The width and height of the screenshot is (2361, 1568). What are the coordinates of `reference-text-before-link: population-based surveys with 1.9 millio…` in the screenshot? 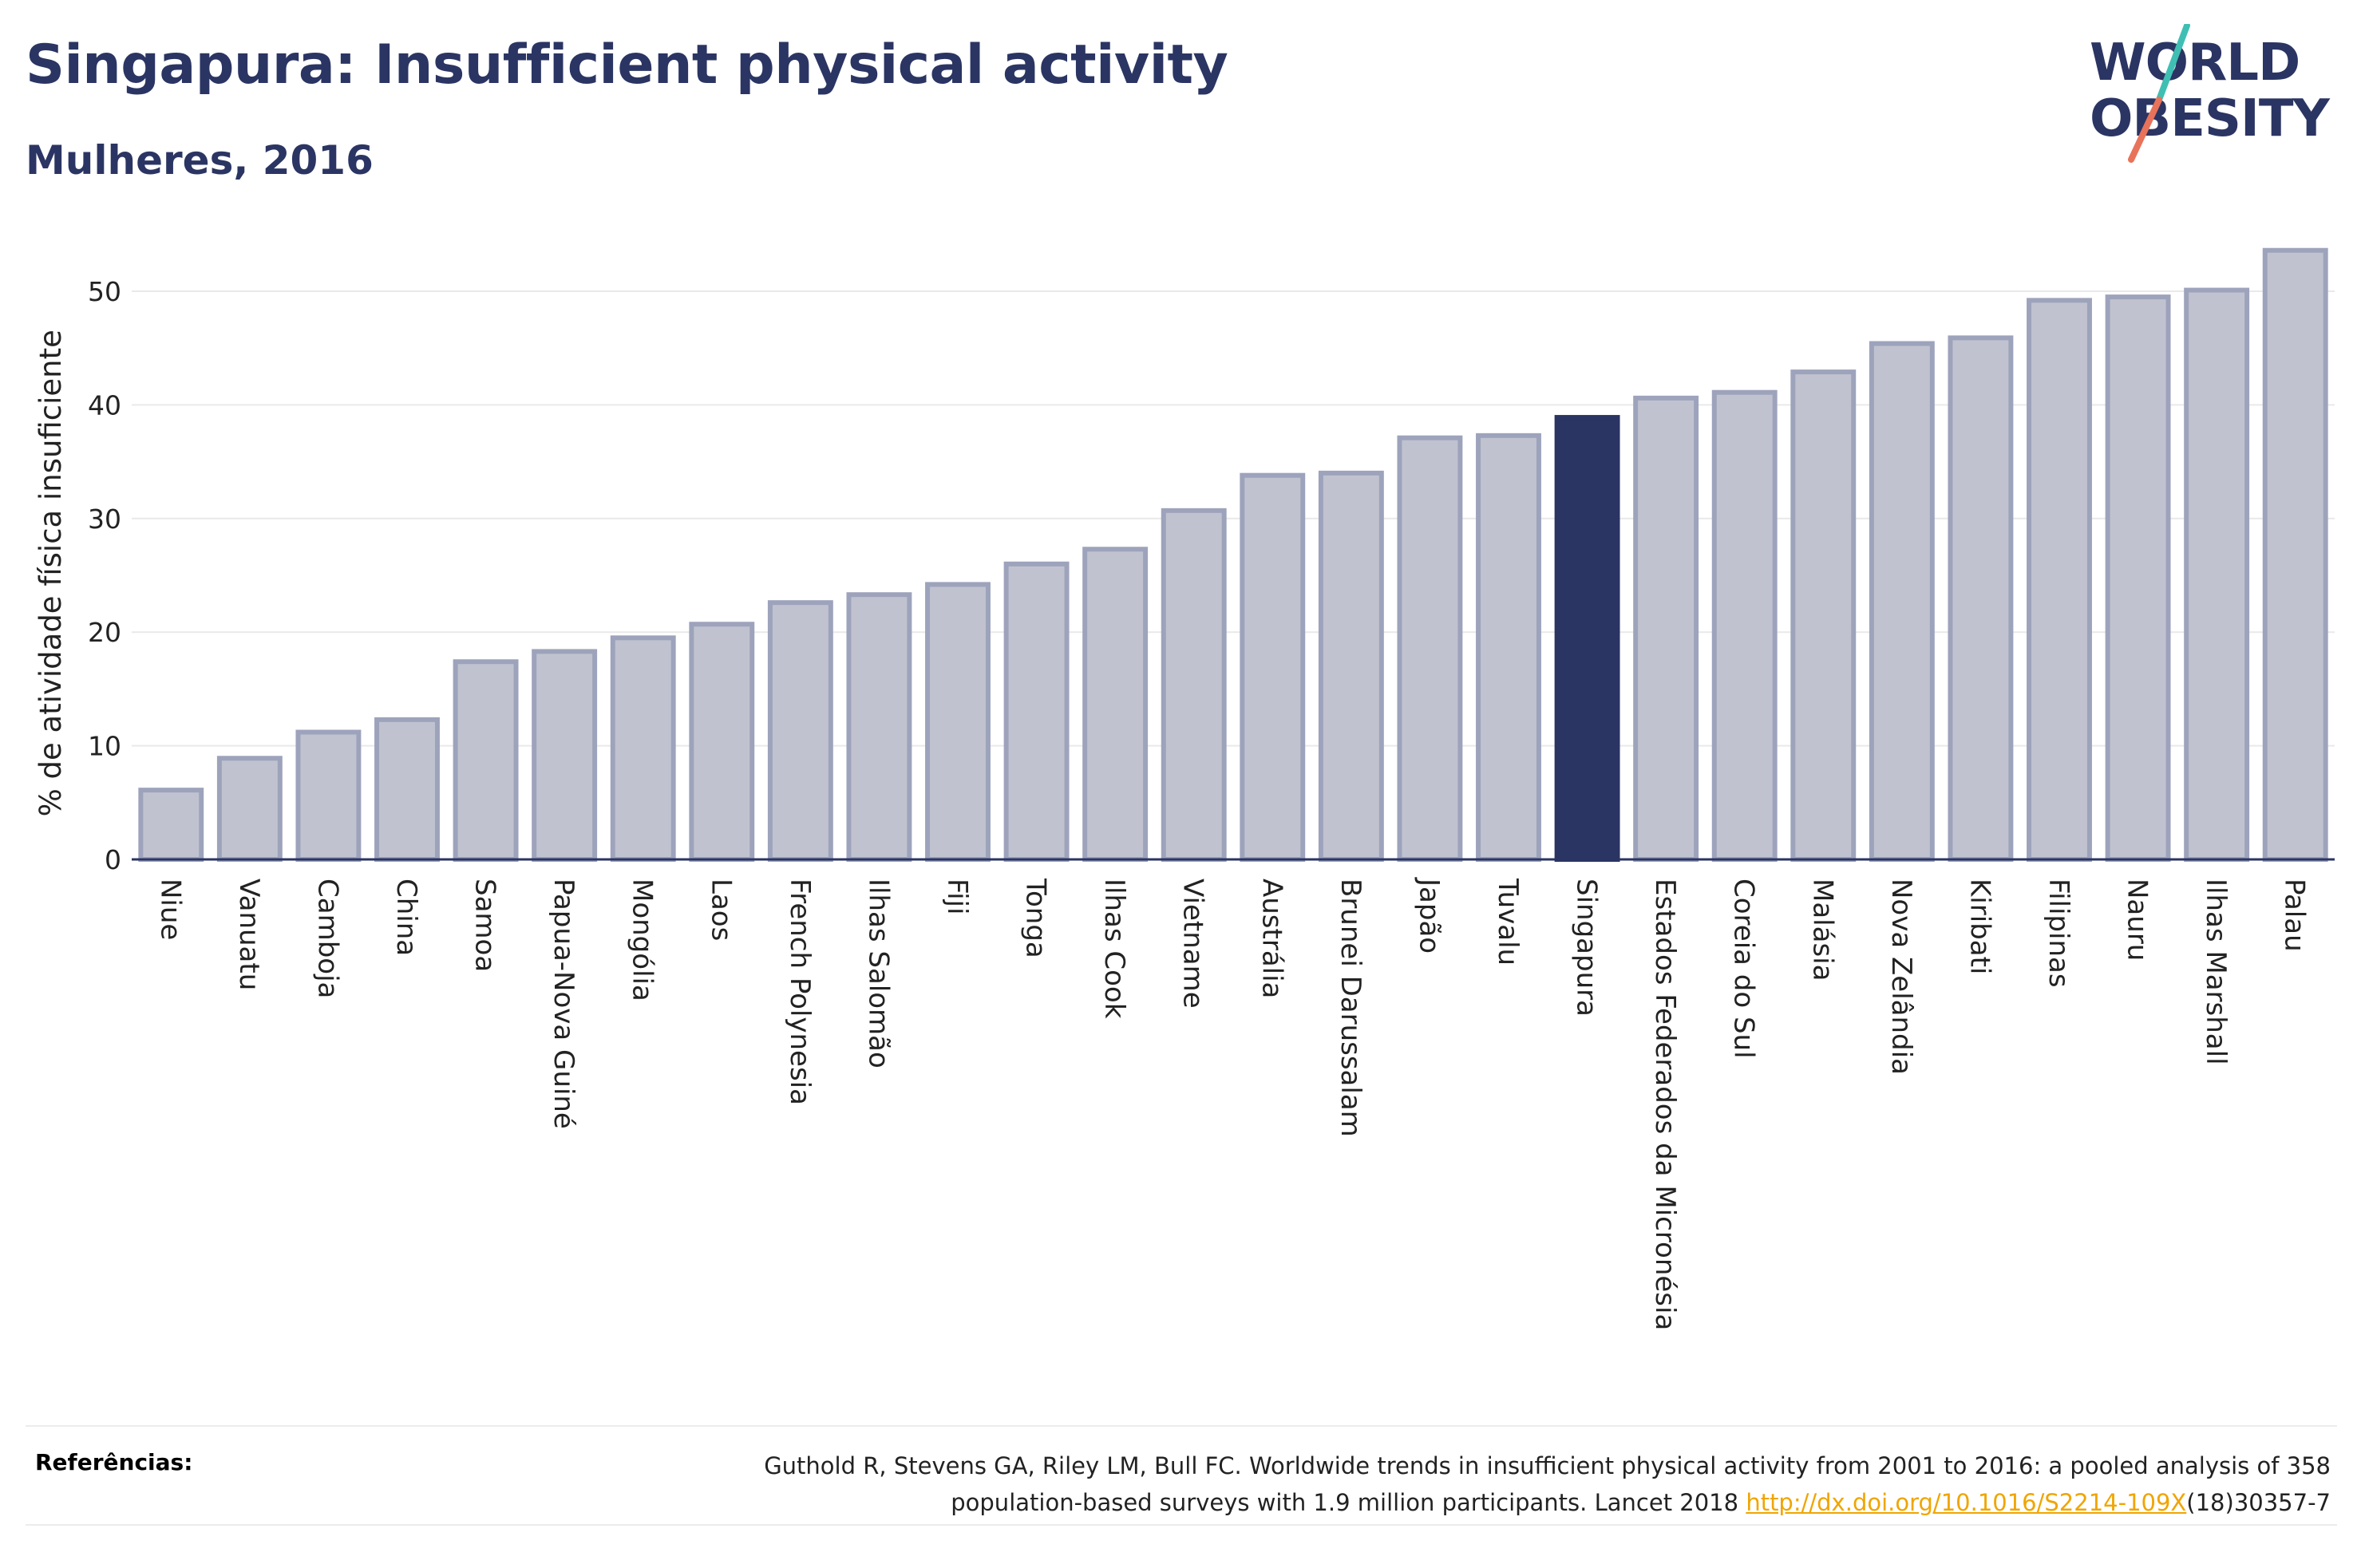 It's located at (1348, 1502).